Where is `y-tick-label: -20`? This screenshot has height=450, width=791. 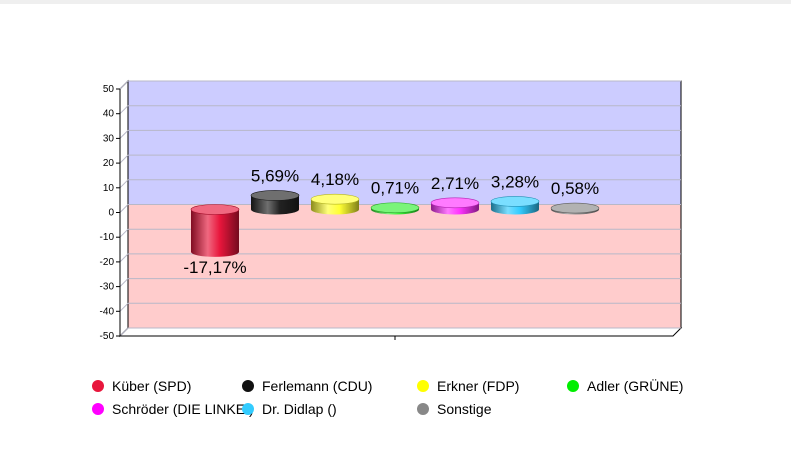 y-tick-label: -20 is located at coordinates (107, 262).